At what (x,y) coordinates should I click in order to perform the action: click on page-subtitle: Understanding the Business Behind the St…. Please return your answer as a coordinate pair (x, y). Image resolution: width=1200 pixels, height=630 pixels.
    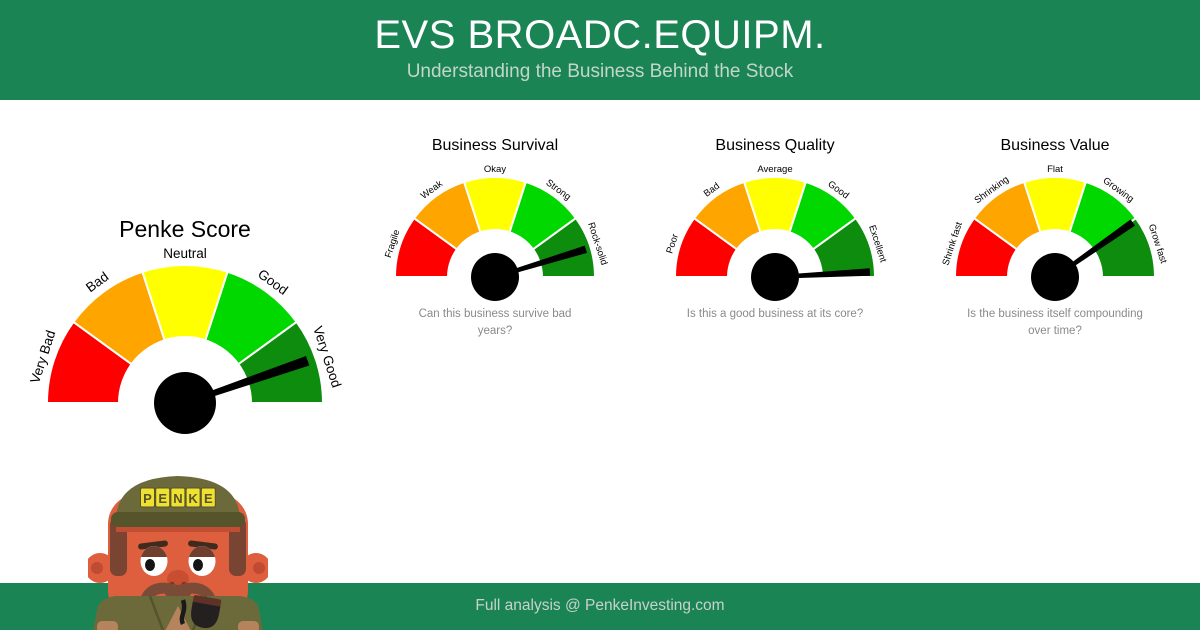
    Looking at the image, I should click on (600, 71).